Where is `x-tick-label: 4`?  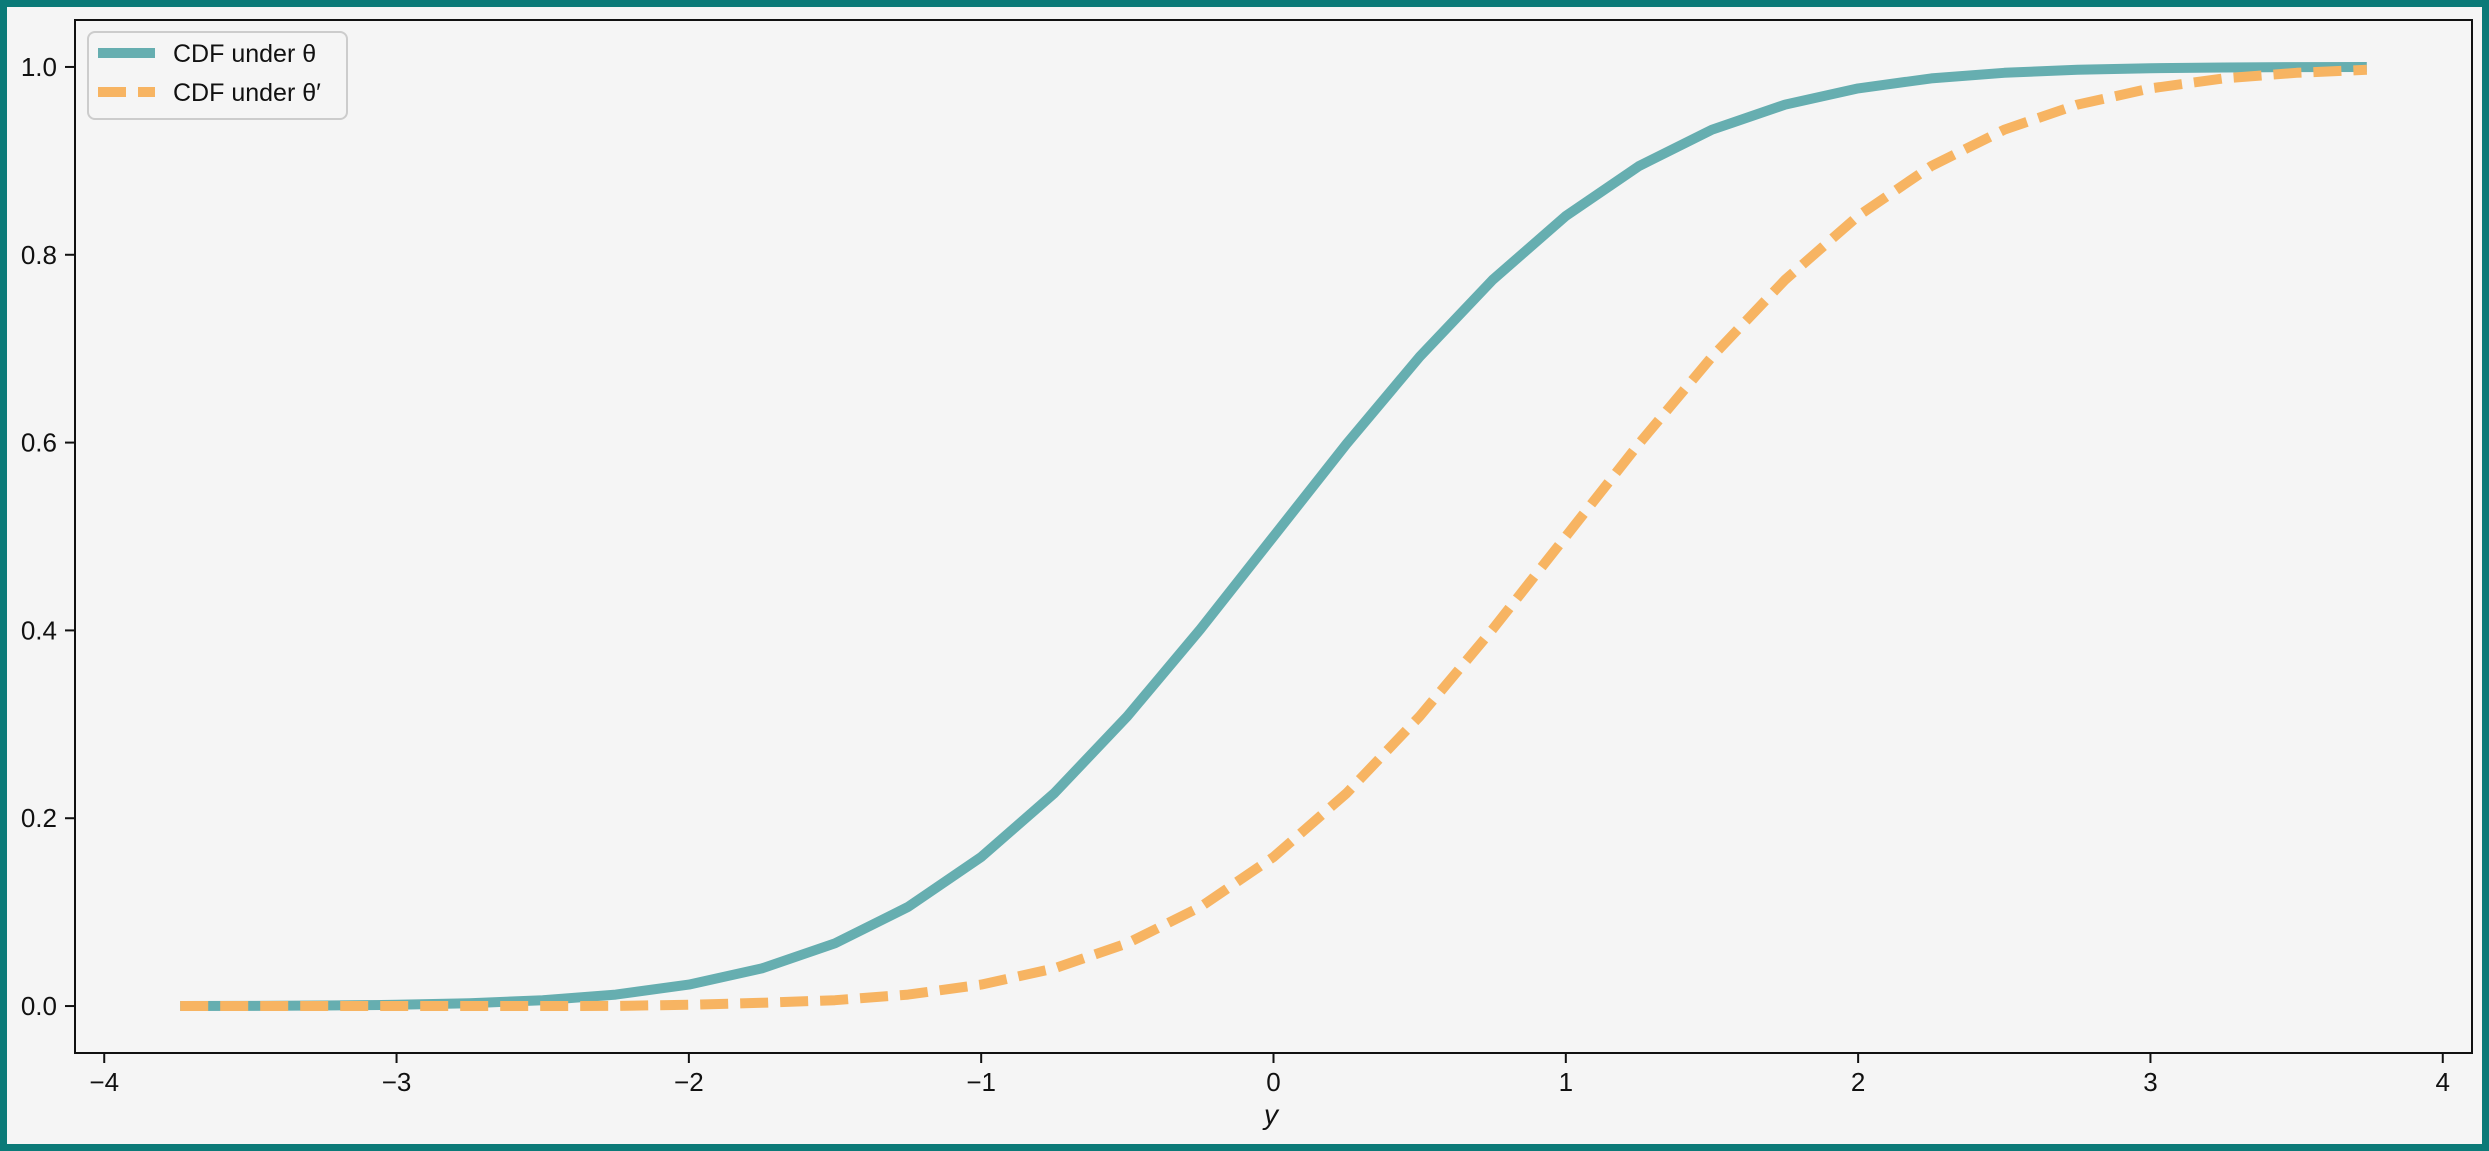 x-tick-label: 4 is located at coordinates (2443, 1082).